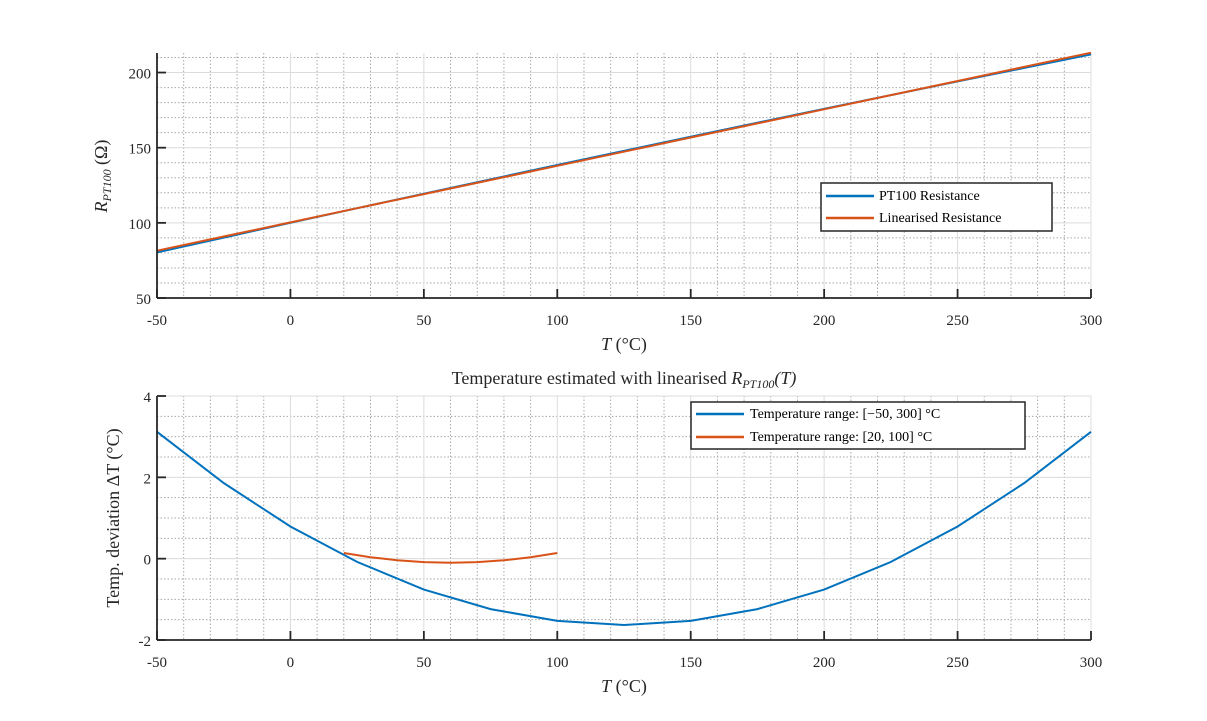 The image size is (1207, 721). Describe the element at coordinates (148, 398) in the screenshot. I see `y-tick-label: 4` at that location.